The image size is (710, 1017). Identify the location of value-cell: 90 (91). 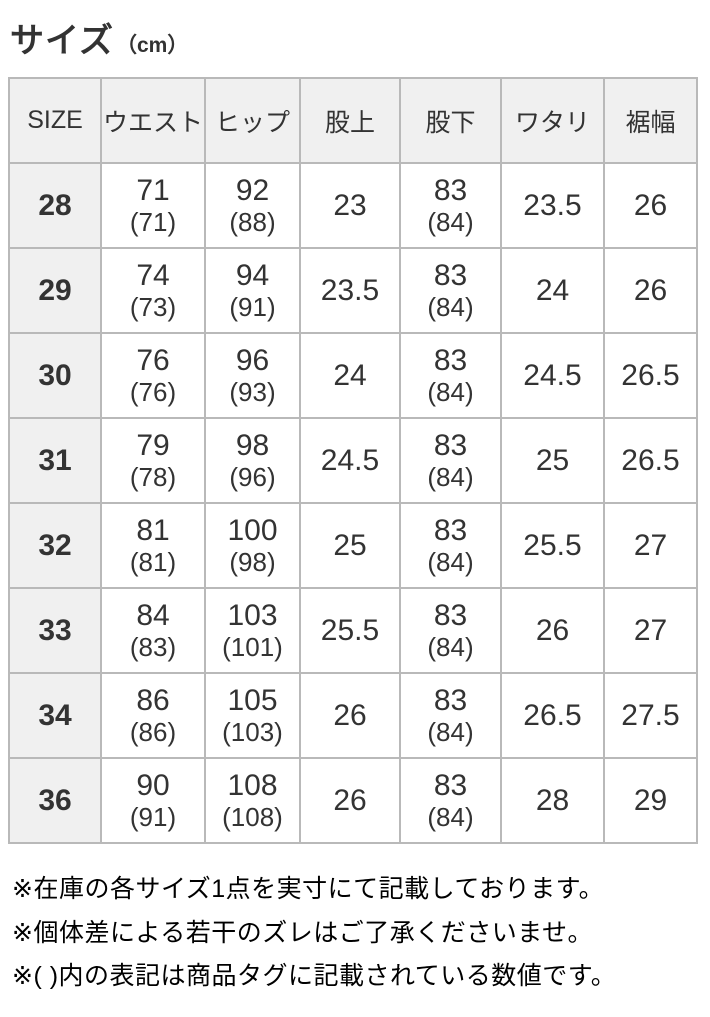
(153, 800).